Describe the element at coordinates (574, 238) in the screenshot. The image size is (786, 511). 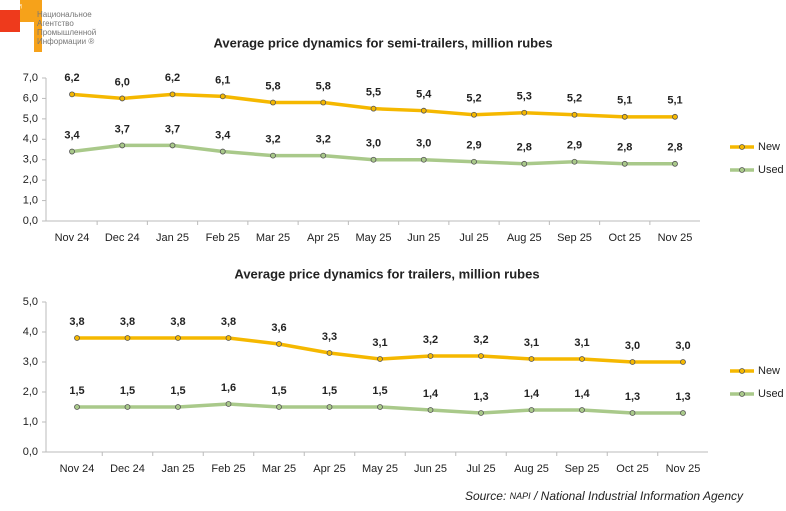
I see `x-tick-label: Sep 25` at that location.